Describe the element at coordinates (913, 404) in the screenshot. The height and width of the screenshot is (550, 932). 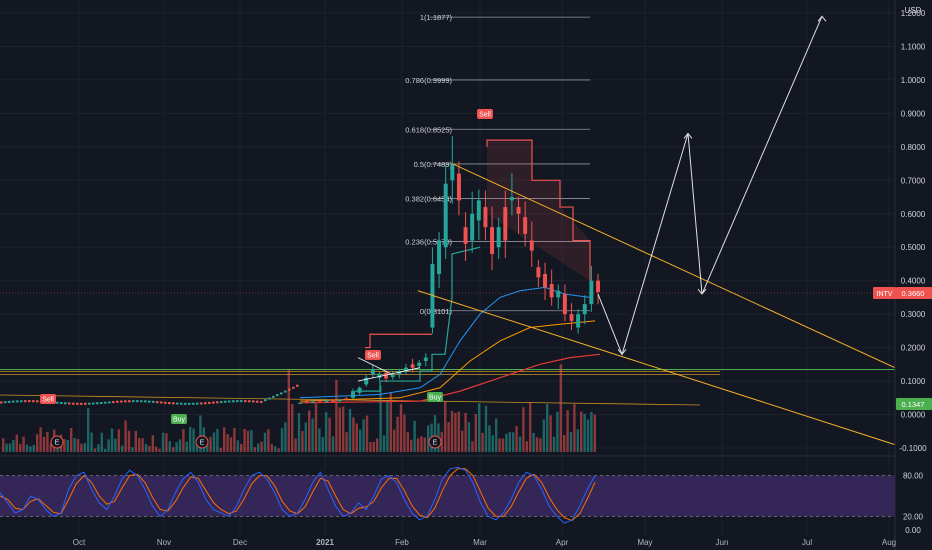
I see `support-label: 0.1347` at that location.